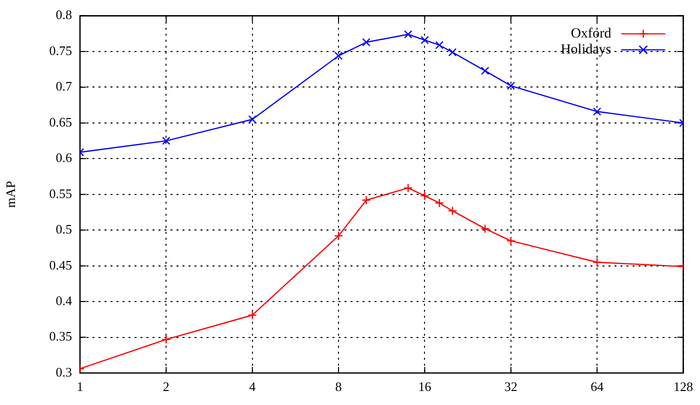  Describe the element at coordinates (64, 229) in the screenshot. I see `y-tick-label: 0.5` at that location.